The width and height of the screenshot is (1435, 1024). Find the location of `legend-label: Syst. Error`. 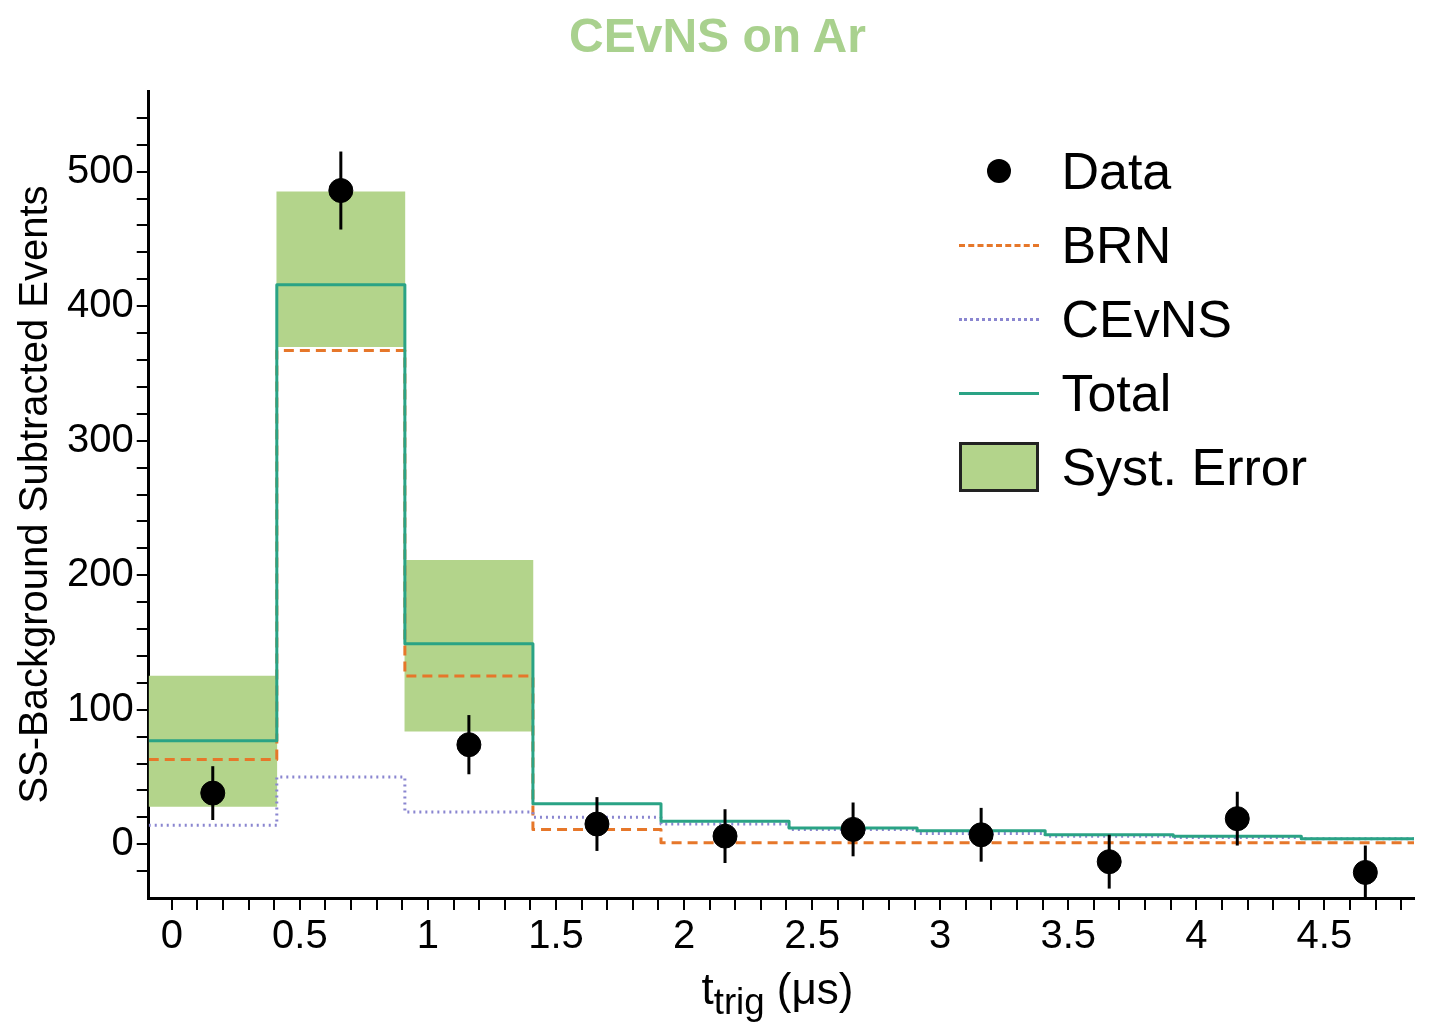

legend-label: Syst. Error is located at coordinates (1184, 467).